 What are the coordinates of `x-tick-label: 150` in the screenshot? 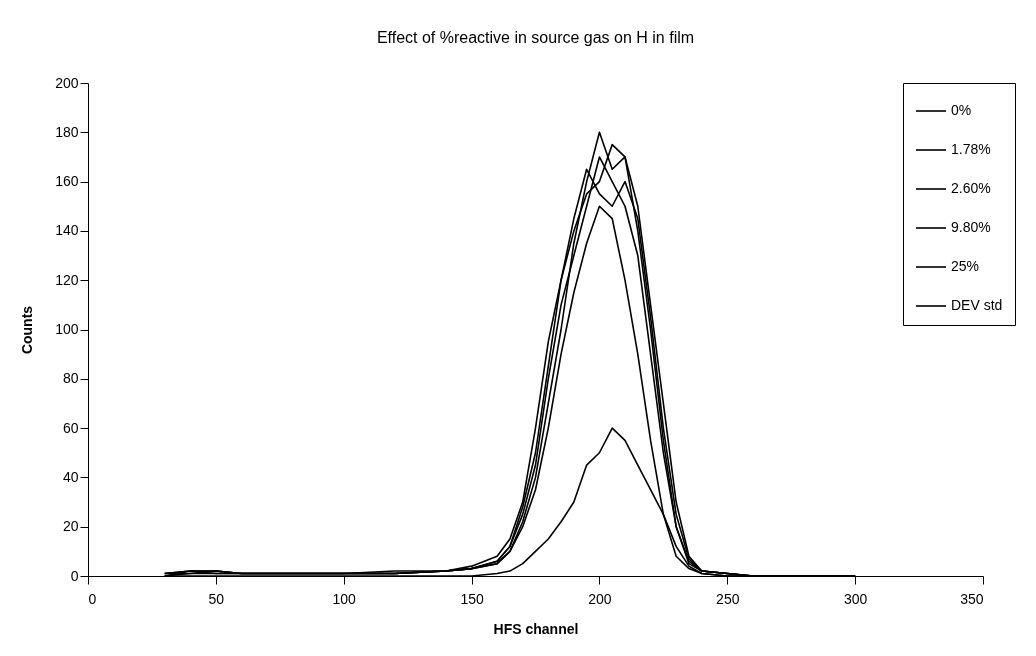 It's located at (472, 598).